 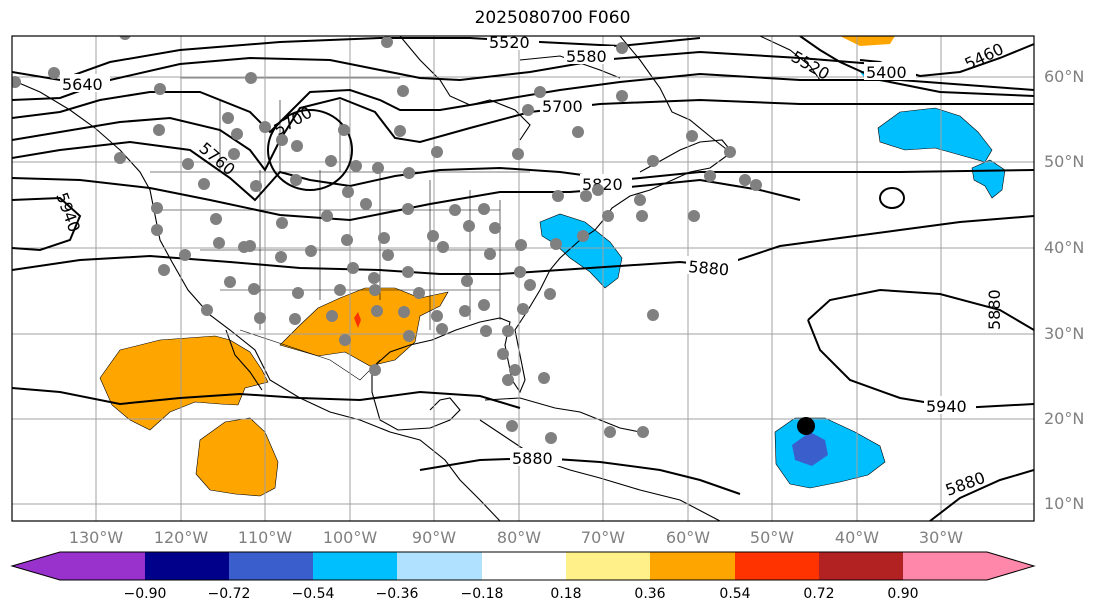 I want to click on cyan-anomaly-atlantic-small, so click(x=988, y=179).